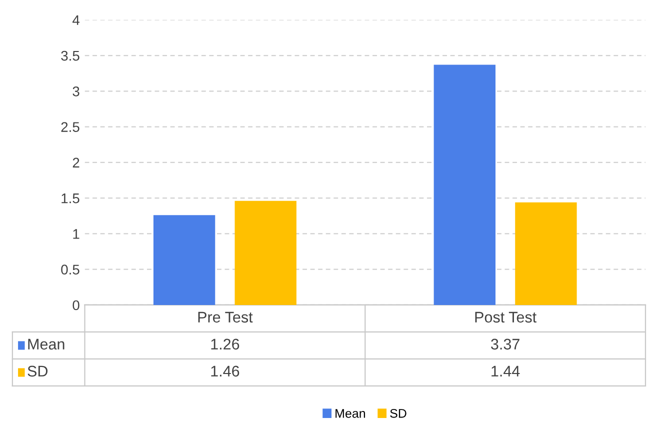  I want to click on y-tick-label: 0, so click(76, 305).